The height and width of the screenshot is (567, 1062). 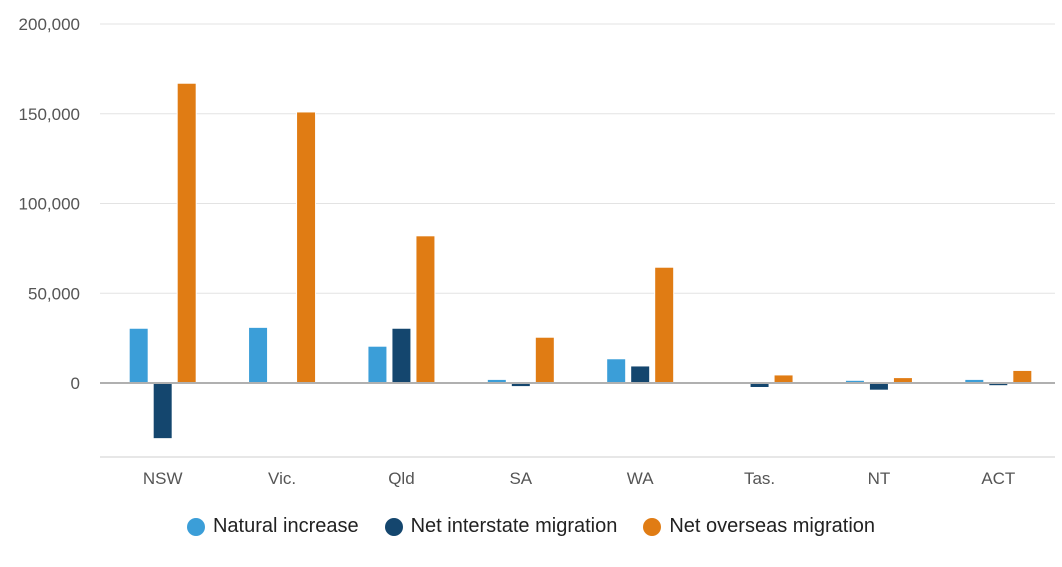 I want to click on legend-item: Natural increase, so click(x=272, y=526).